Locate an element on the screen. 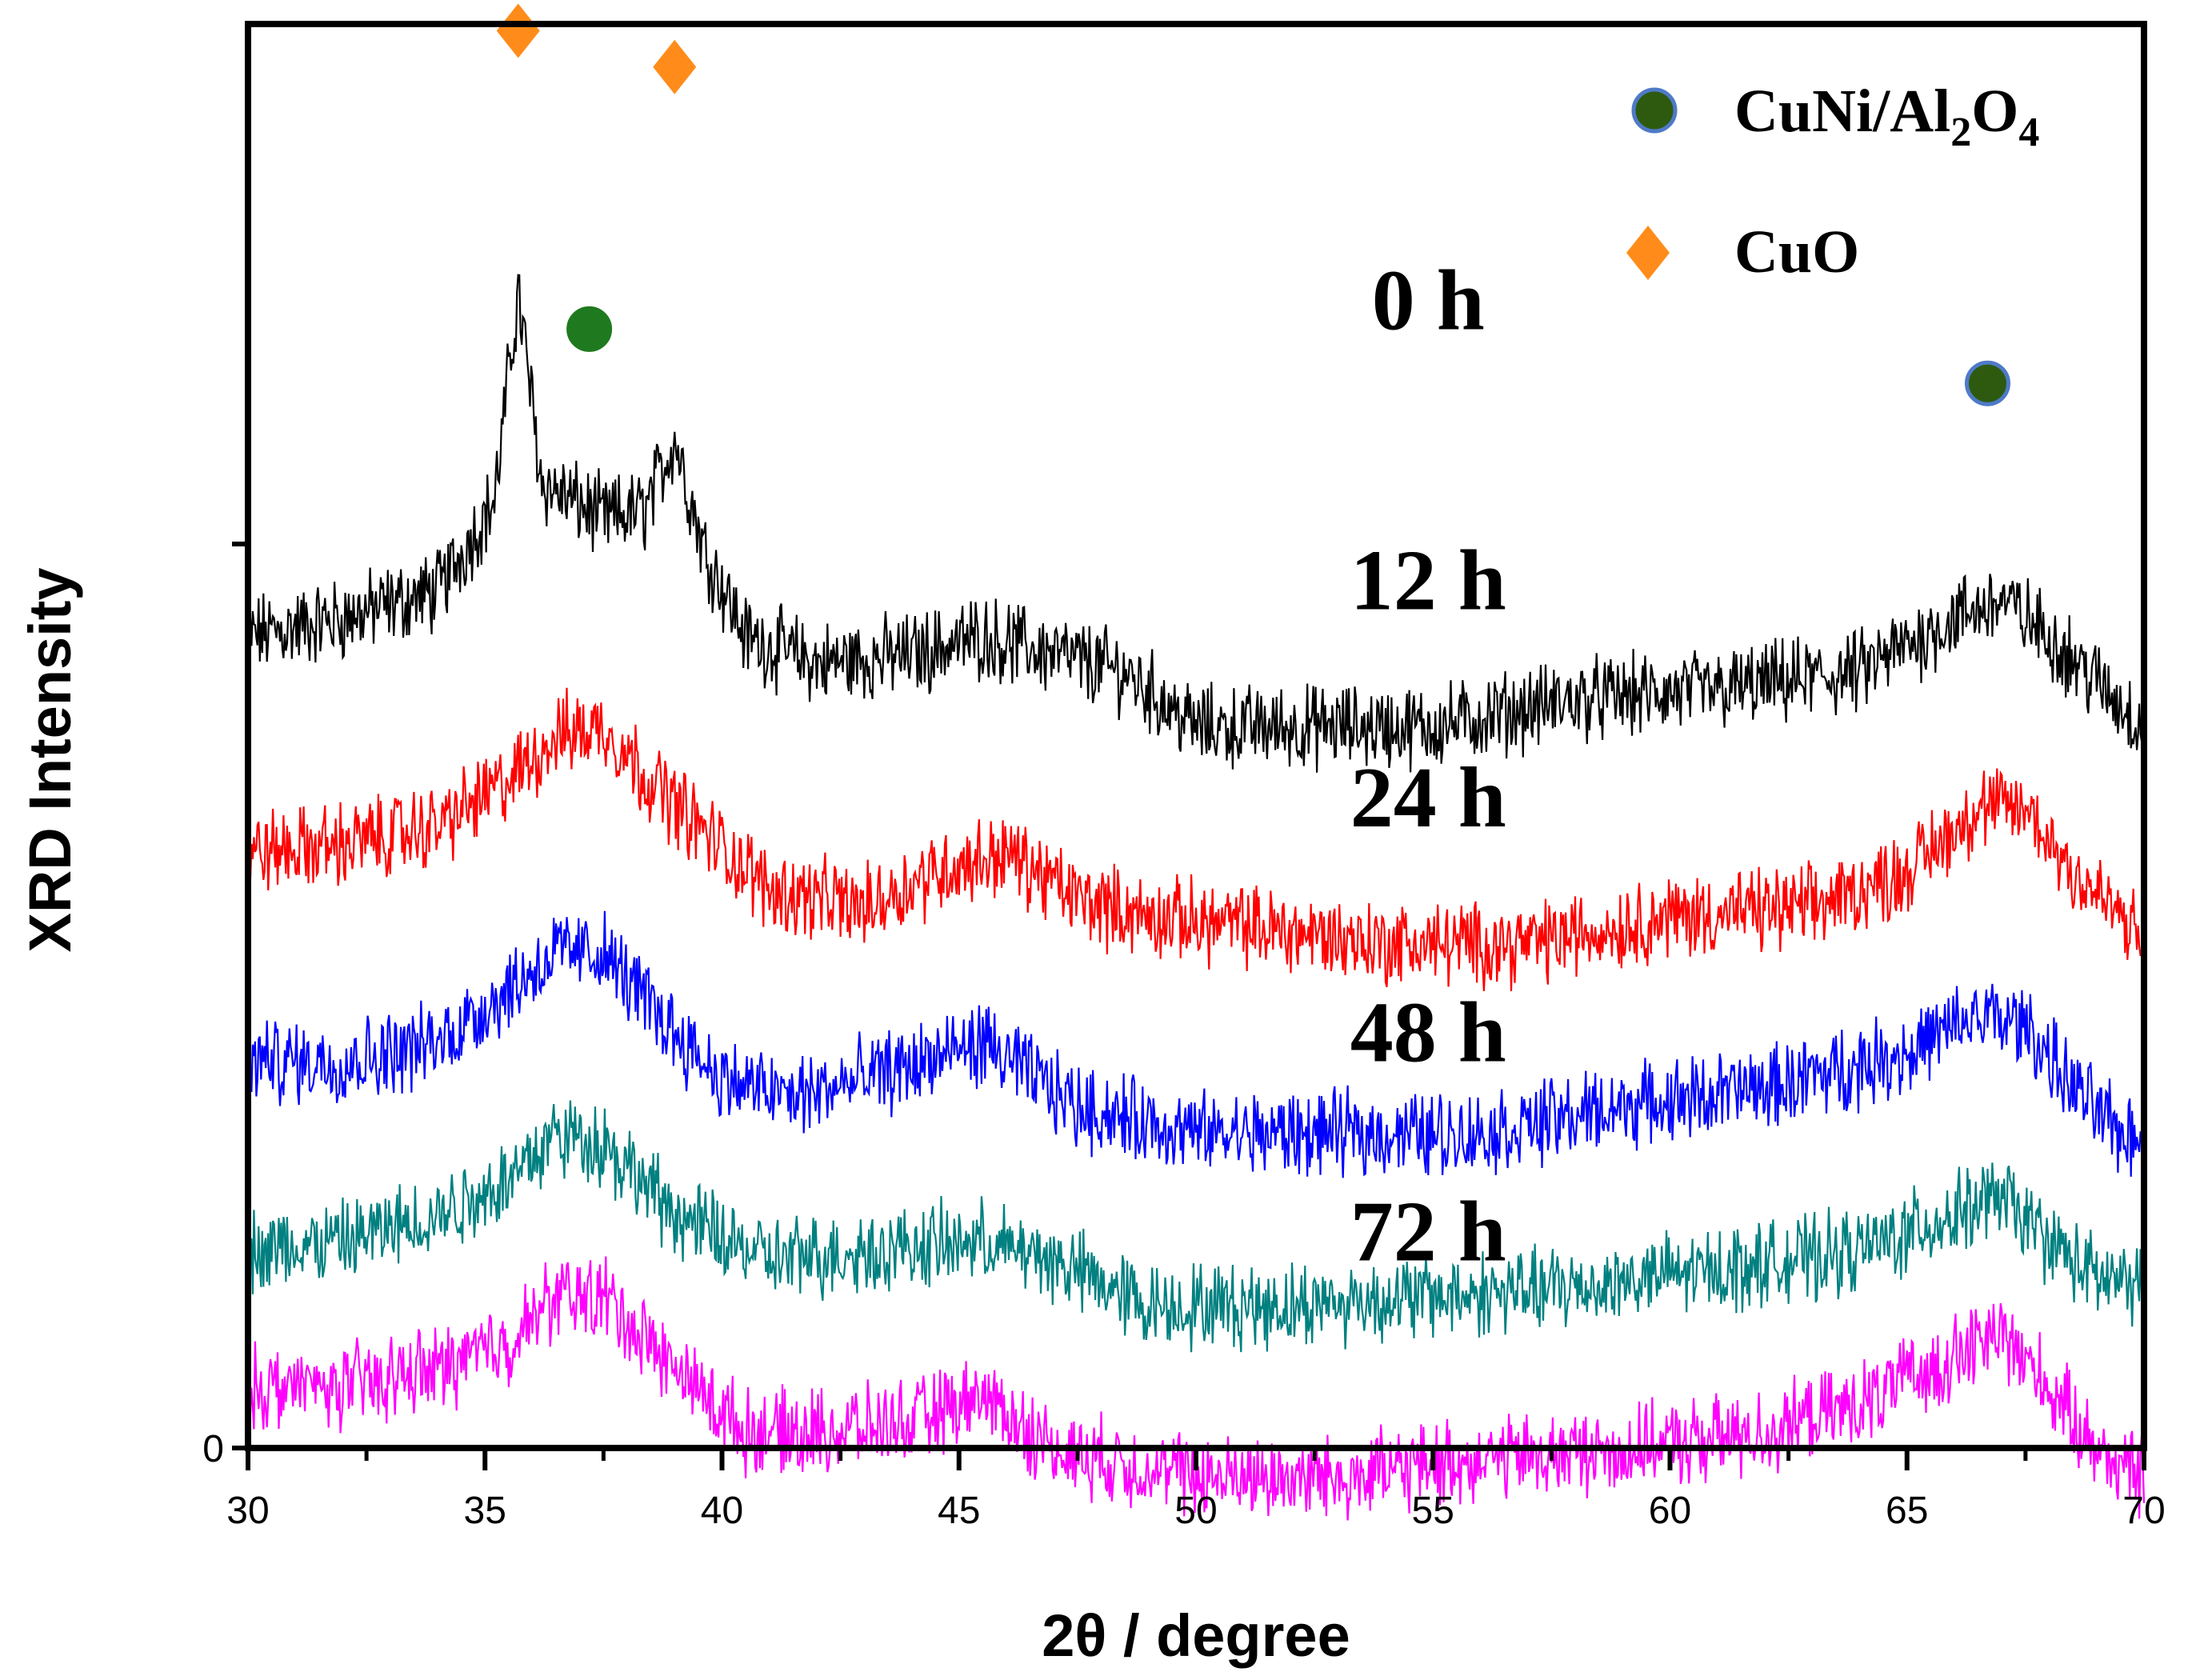 This screenshot has width=2188, height=1680. series-label-layer: 0 h 12 h 24 h 48 h 72 h is located at coordinates (1428, 766).